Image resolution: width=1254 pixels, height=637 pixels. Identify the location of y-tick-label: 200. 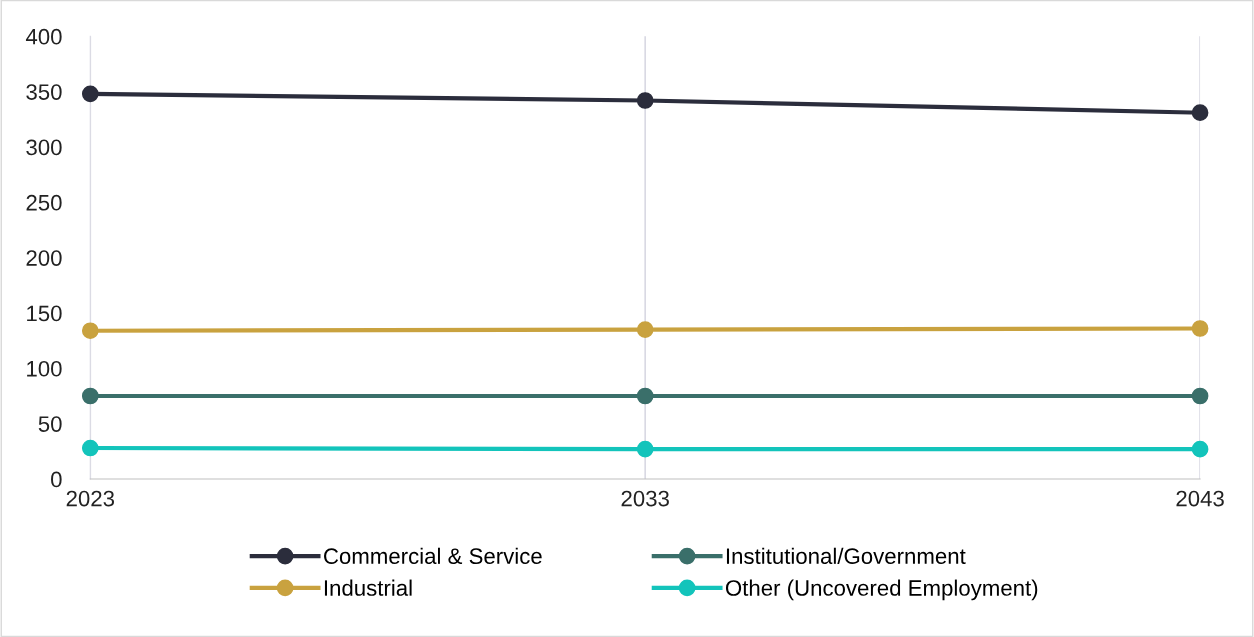
(44, 258).